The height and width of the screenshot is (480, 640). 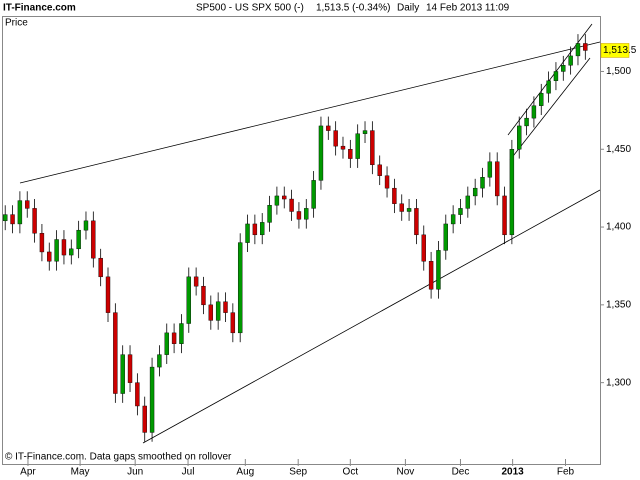 I want to click on last-price-box, so click(x=615, y=50).